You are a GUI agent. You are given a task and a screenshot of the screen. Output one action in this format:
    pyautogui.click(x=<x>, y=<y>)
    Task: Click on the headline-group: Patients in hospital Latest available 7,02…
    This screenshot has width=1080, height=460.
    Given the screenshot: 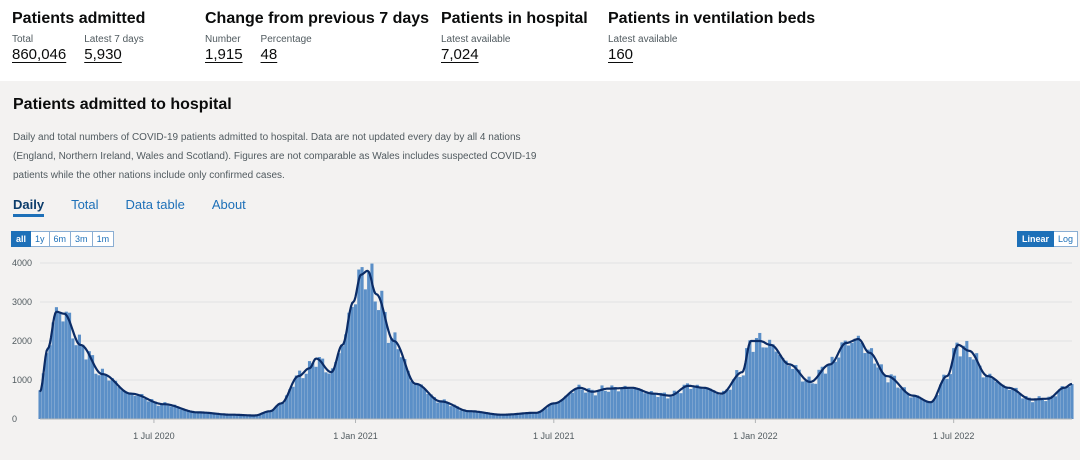 What is the action you would take?
    pyautogui.click(x=514, y=36)
    